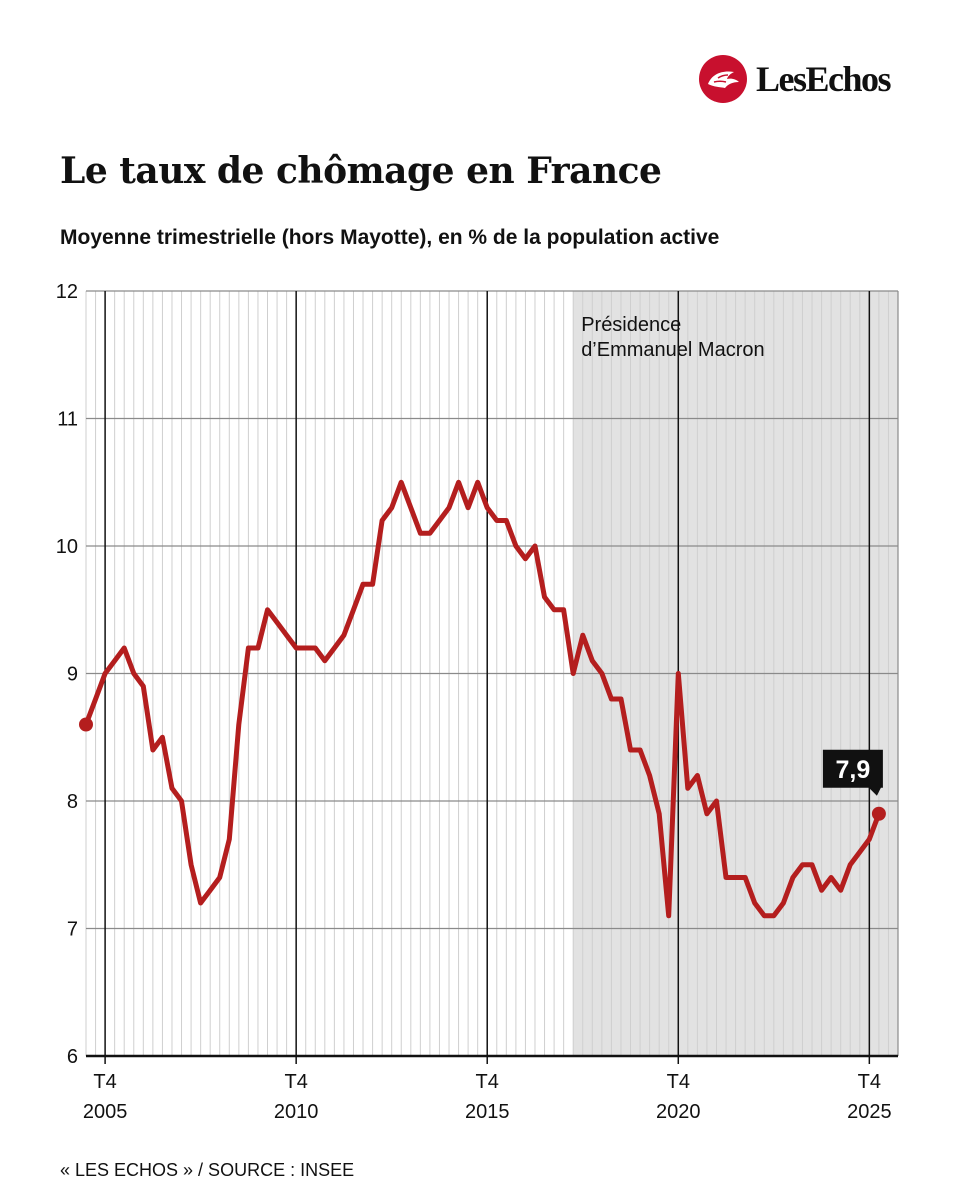 Image resolution: width=960 pixels, height=1200 pixels. I want to click on x-tick-year-2025: 2025, so click(869, 1112).